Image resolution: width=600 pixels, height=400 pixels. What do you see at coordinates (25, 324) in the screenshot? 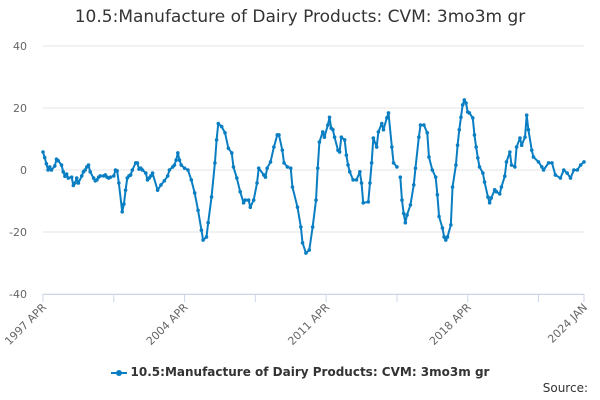
I see `x-tick-label: 1997 APR` at bounding box center [25, 324].